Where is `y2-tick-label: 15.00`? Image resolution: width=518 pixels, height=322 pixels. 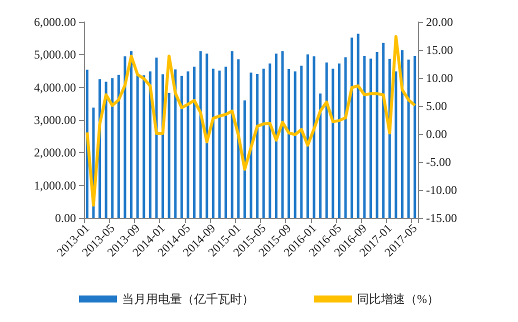 y2-tick-label: 15.00 is located at coordinates (439, 50).